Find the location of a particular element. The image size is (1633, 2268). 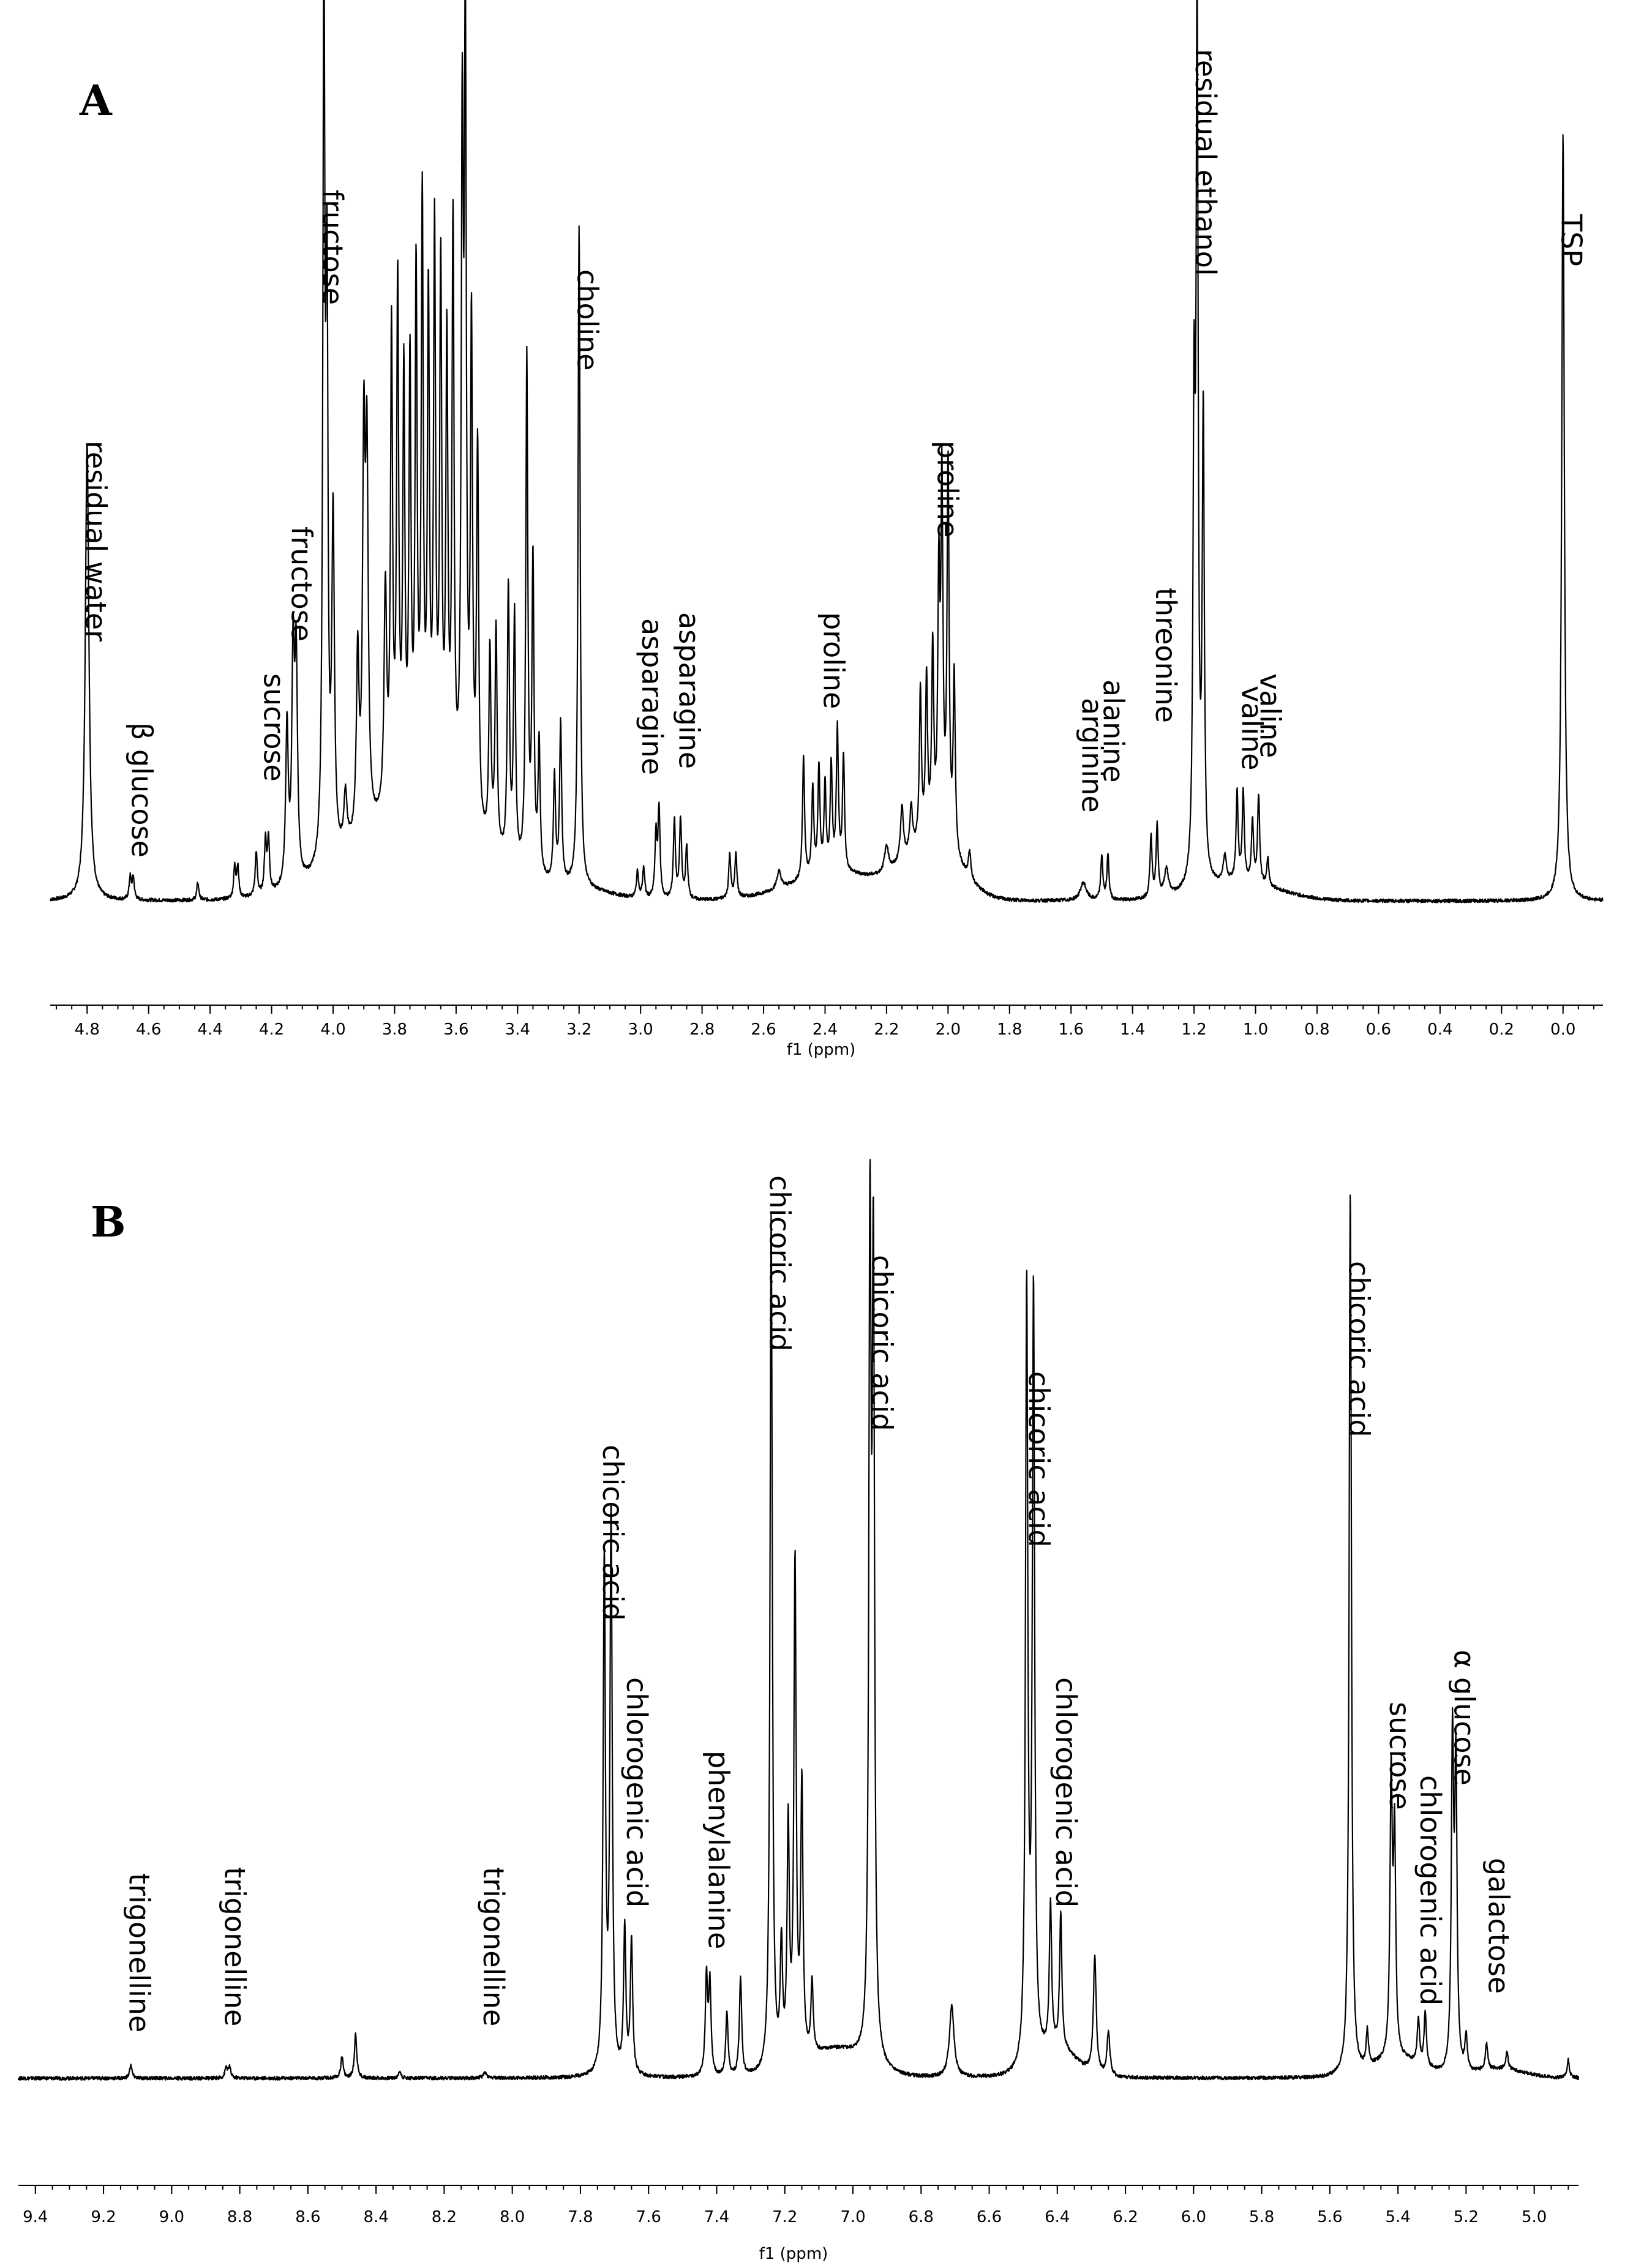

x-tick-label: 5.8 is located at coordinates (1261, 2217).